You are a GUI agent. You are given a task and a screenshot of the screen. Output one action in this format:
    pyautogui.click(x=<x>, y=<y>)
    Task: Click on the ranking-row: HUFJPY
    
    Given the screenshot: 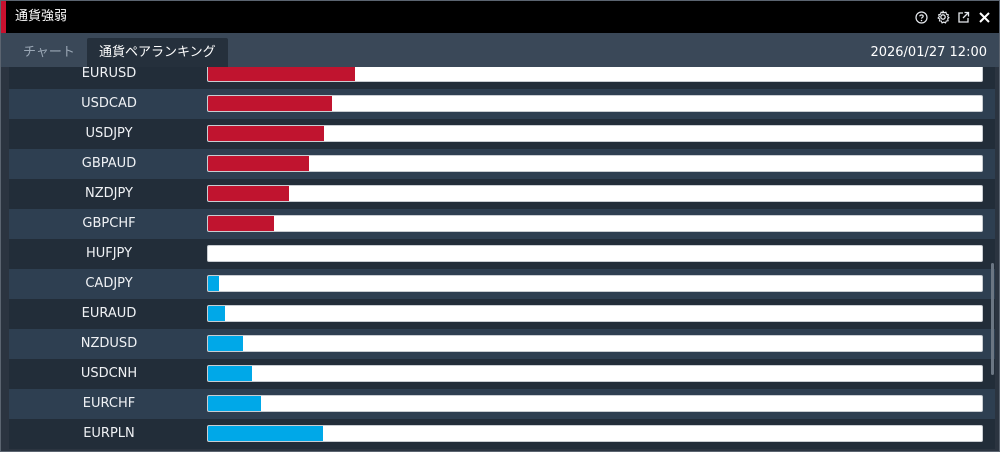 What is the action you would take?
    pyautogui.click(x=502, y=254)
    